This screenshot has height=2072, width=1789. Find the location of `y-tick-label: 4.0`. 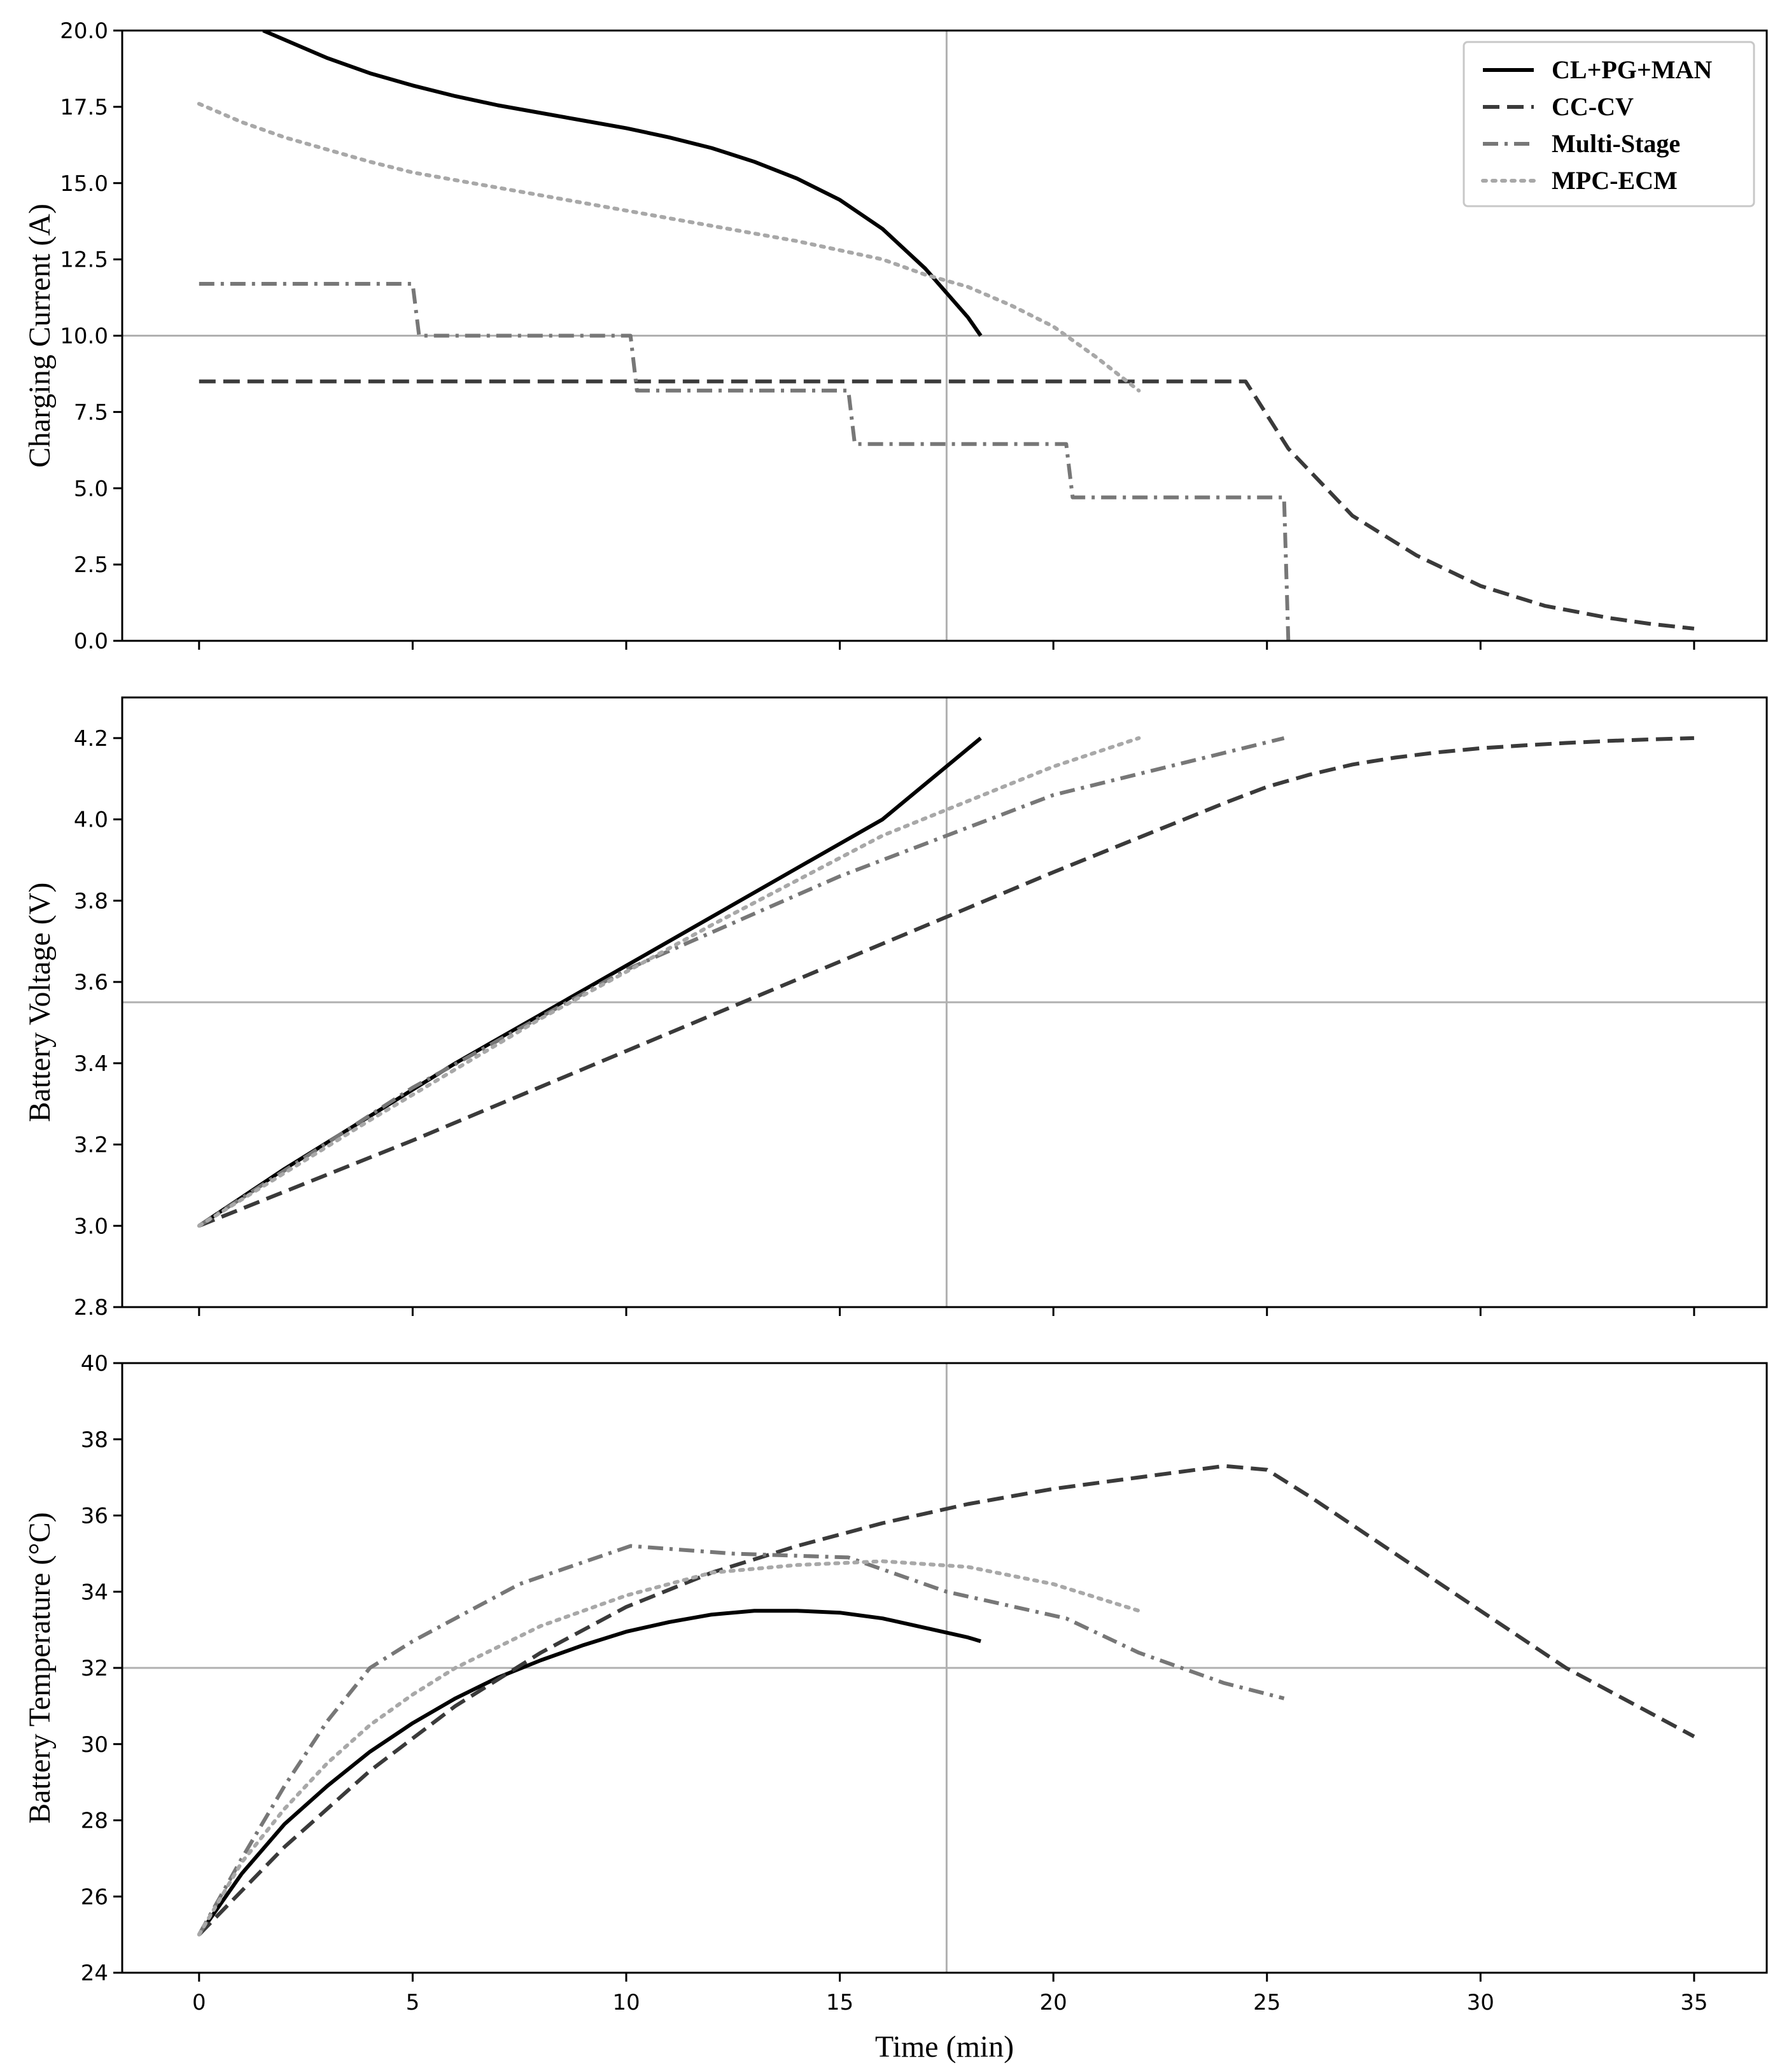

y-tick-label: 4.0 is located at coordinates (91, 820).